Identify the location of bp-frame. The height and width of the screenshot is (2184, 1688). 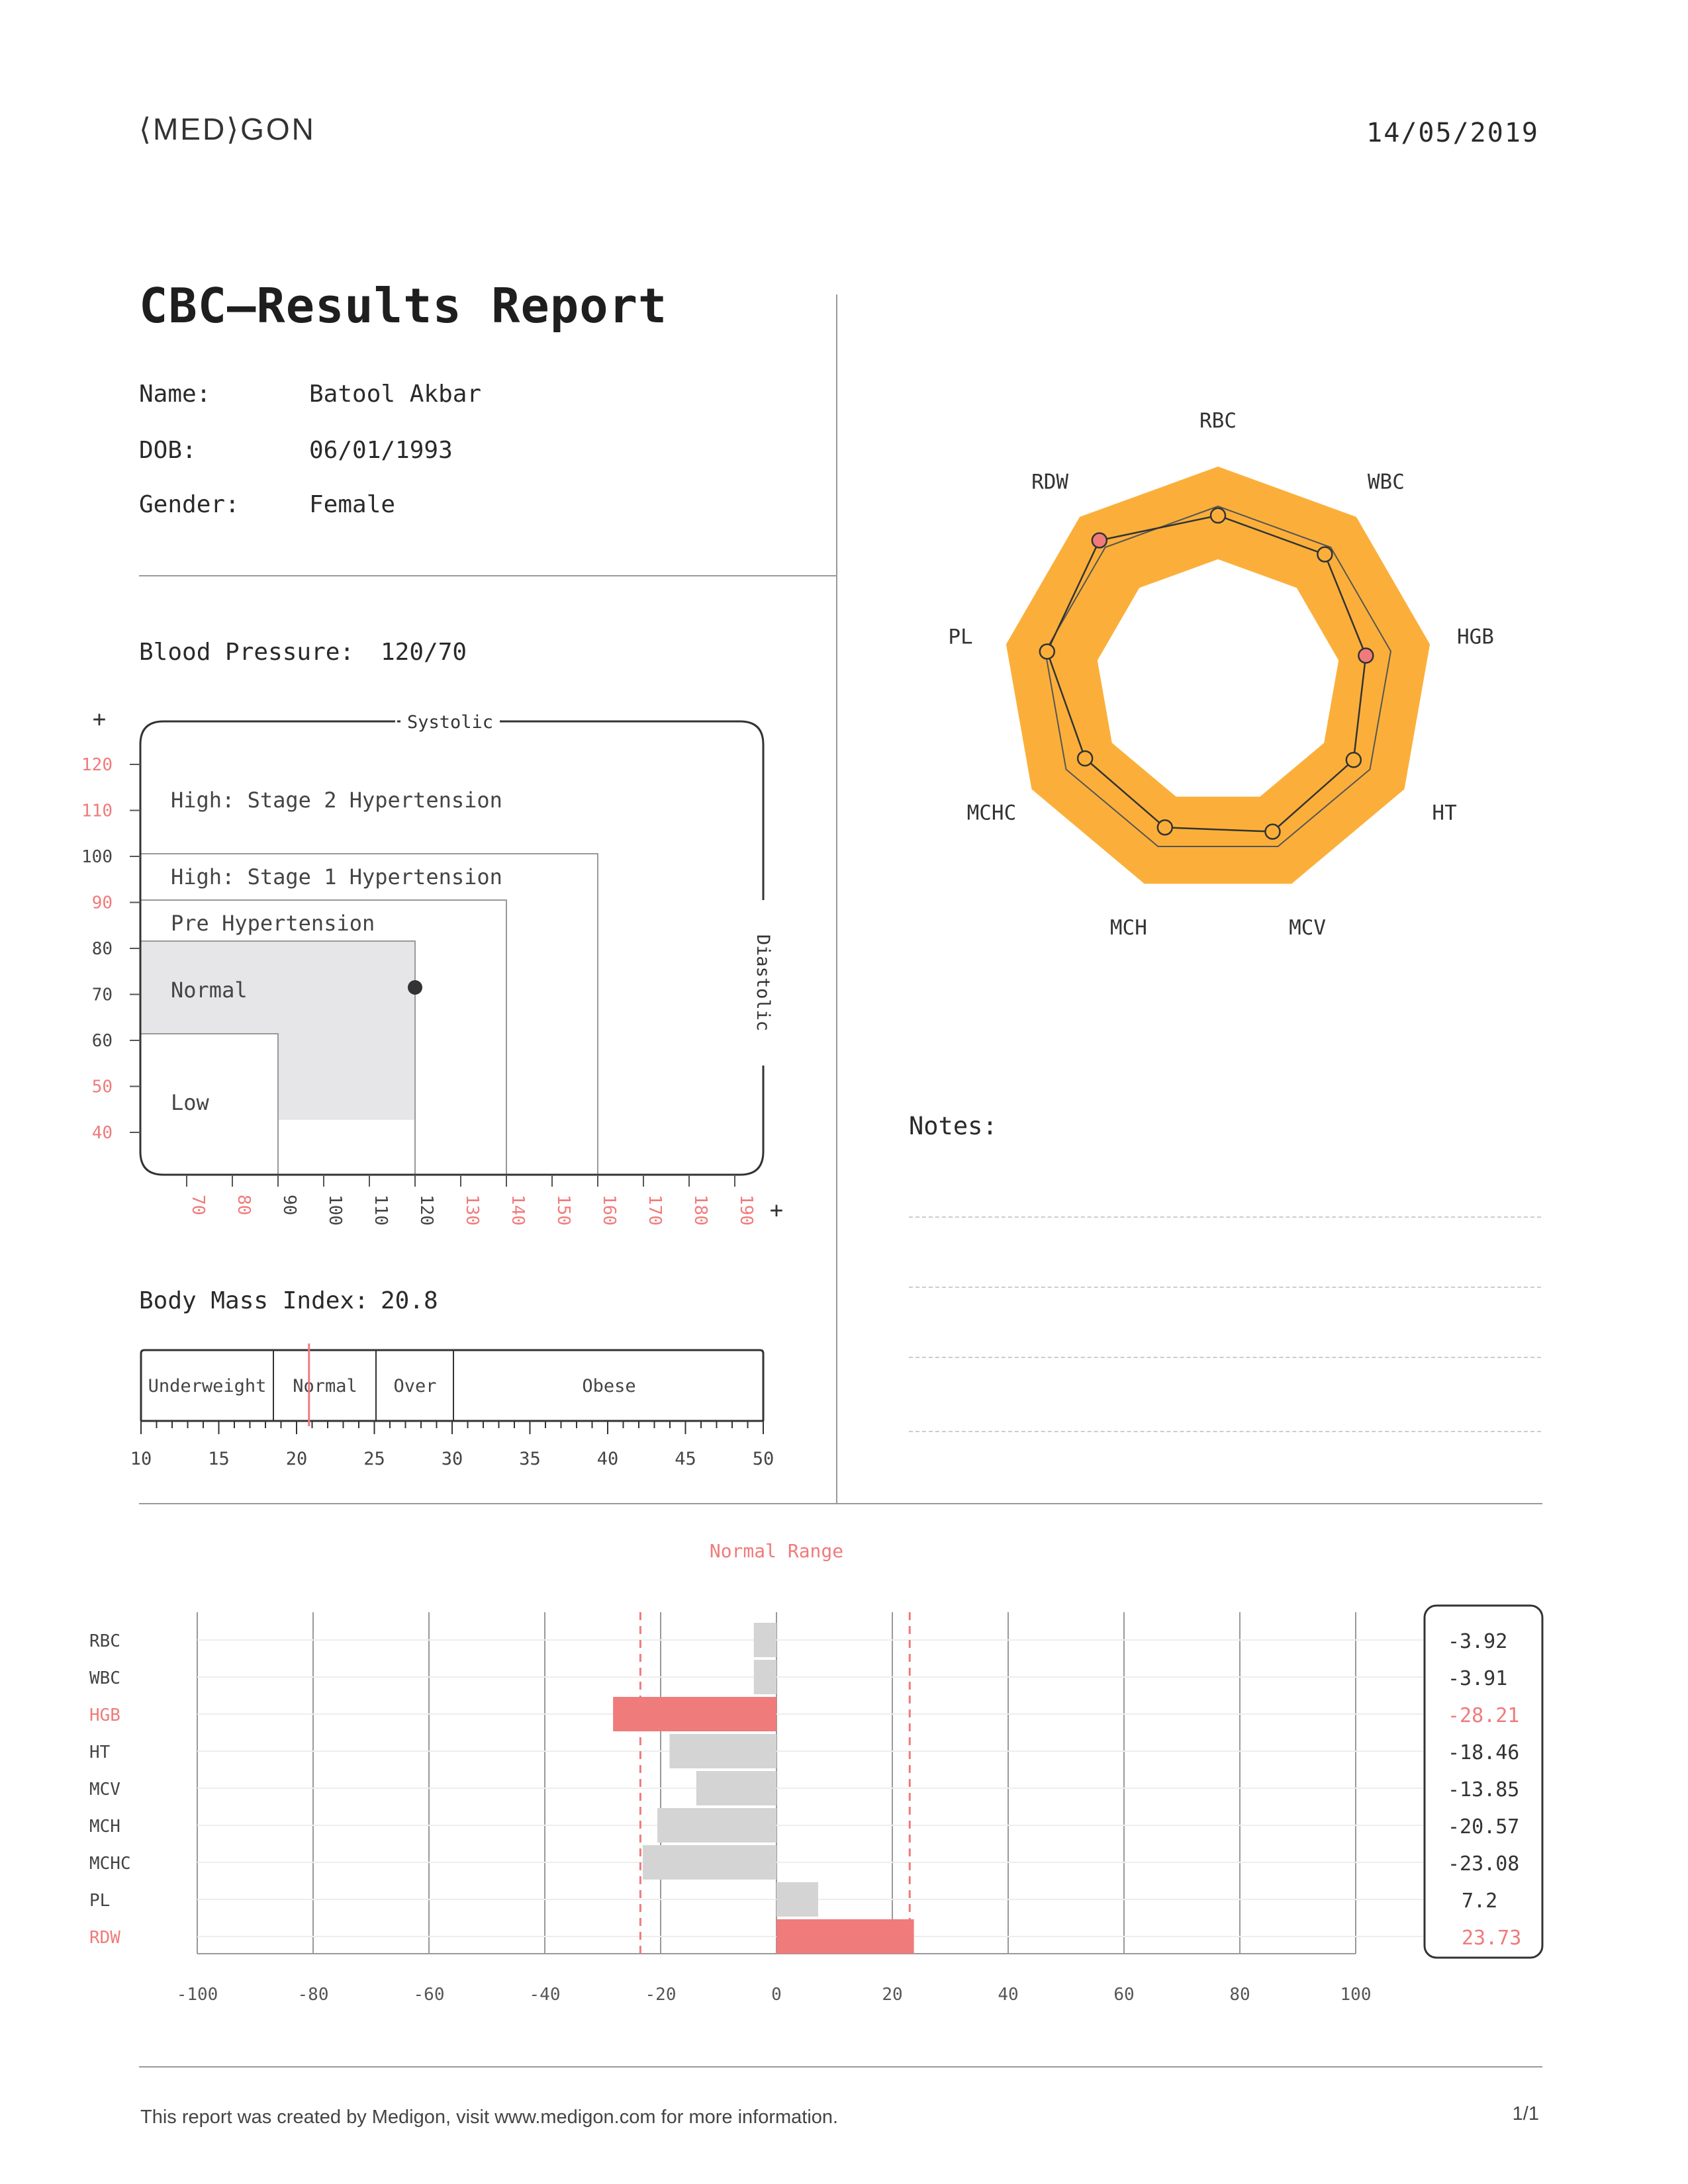
(452, 948).